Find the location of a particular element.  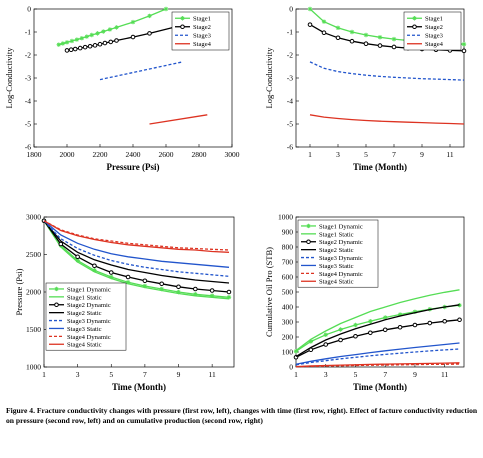

legend-label: Stage2 Dynamic is located at coordinates (341, 242).